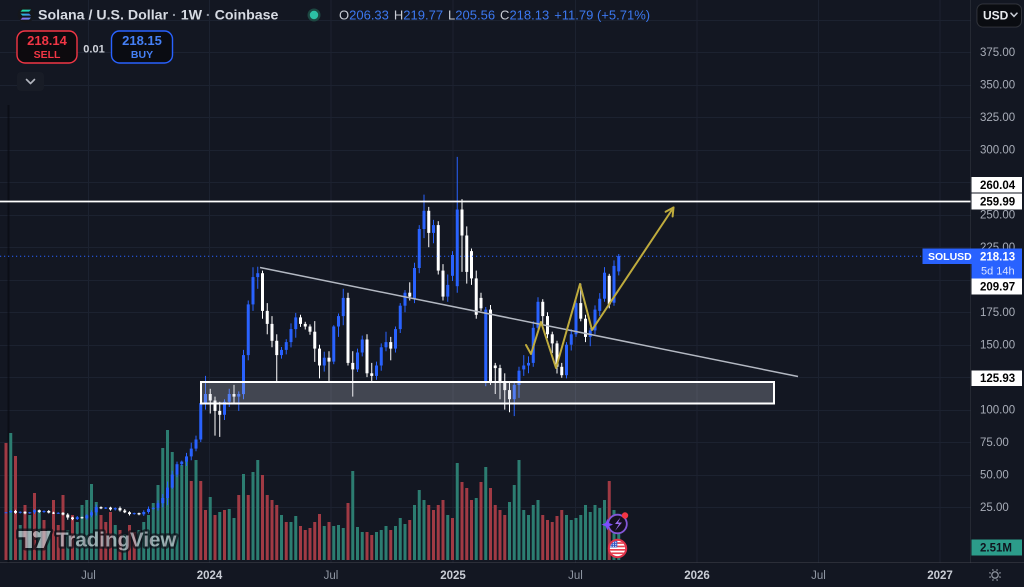 This screenshot has height=587, width=1024. I want to click on svg-text: 300.00, so click(997, 151).